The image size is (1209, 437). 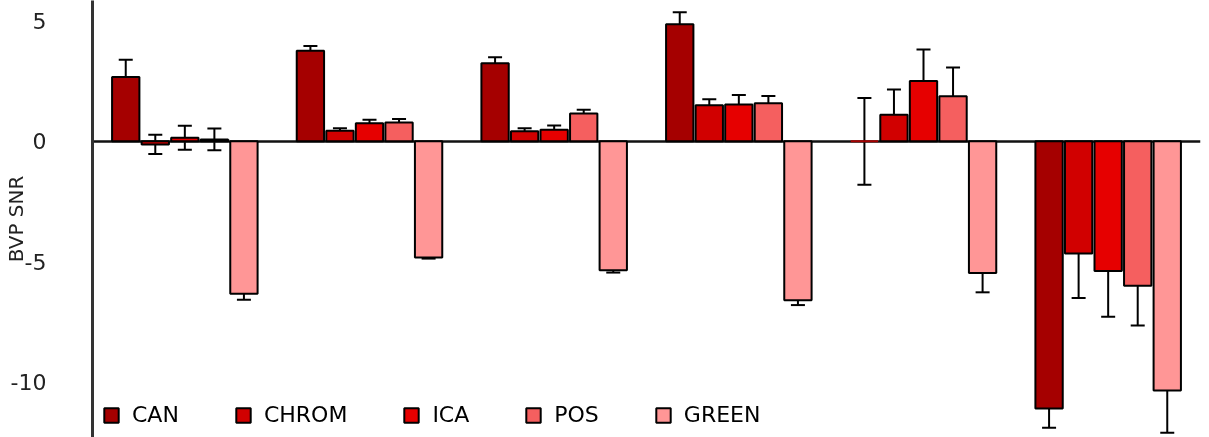 I want to click on y-tick-label: 5, so click(x=39, y=21).